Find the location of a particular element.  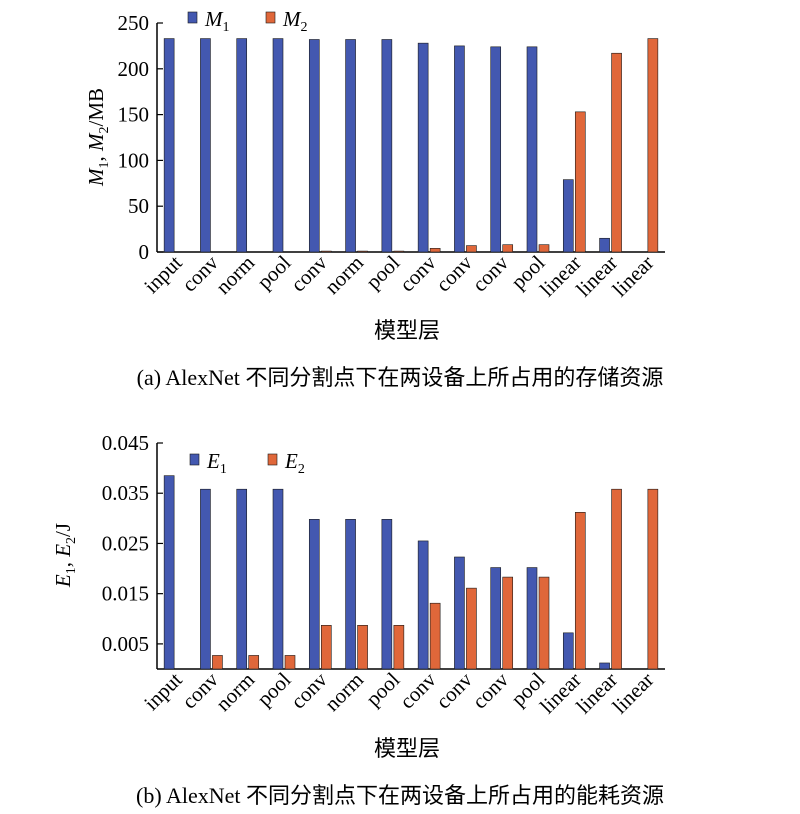

legend-label-series2: E2 is located at coordinates (294, 463).